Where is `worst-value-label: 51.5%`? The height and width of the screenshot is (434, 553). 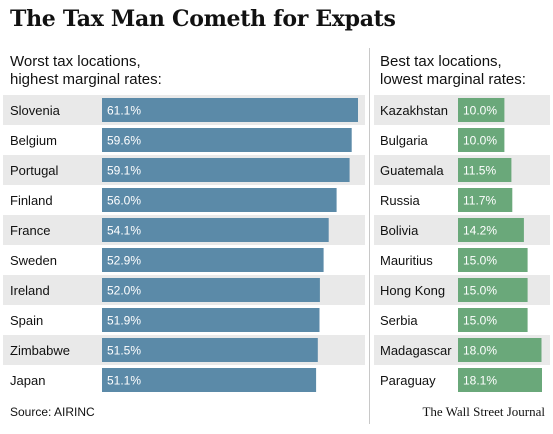 worst-value-label: 51.5% is located at coordinates (124, 351).